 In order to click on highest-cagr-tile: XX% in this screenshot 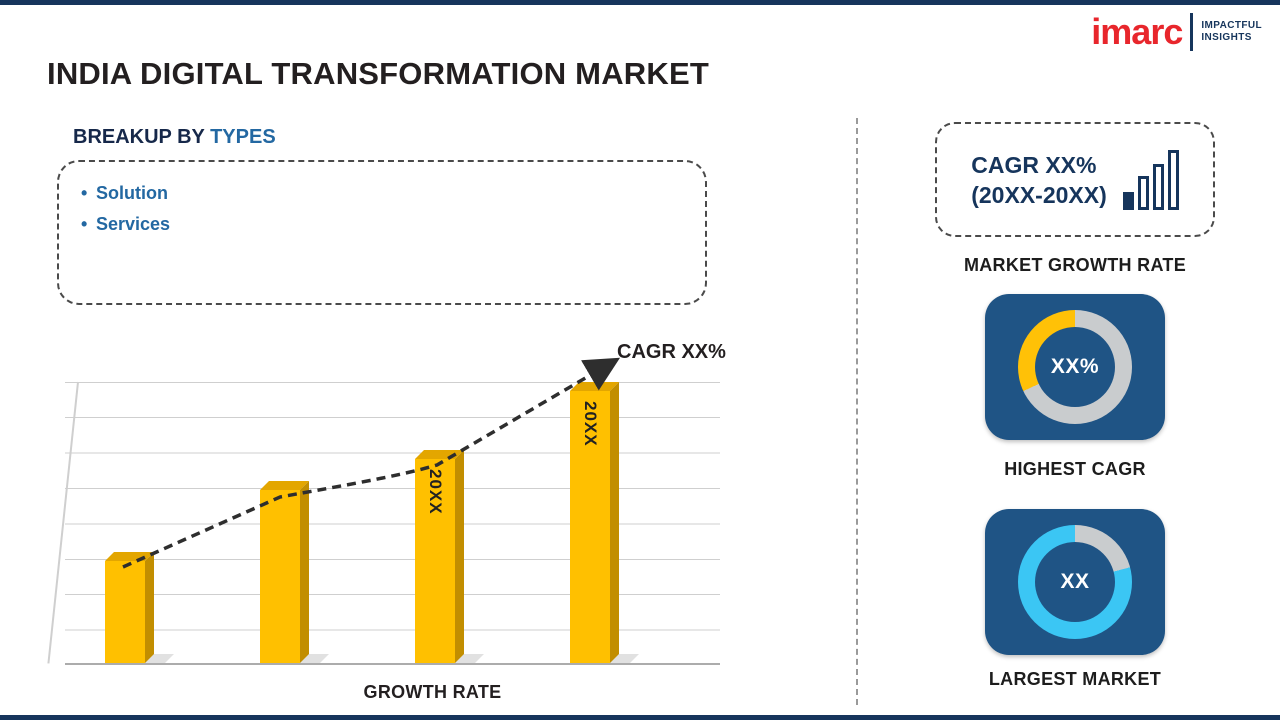, I will do `click(1075, 367)`.